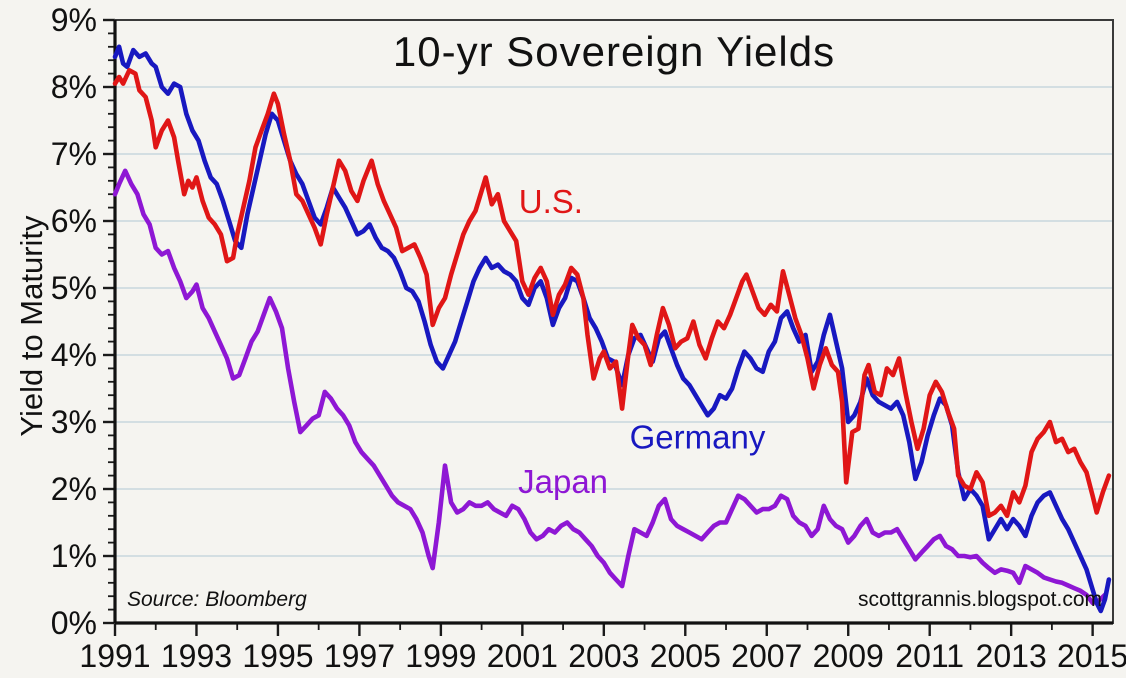 This screenshot has height=678, width=1126. I want to click on x-tick-label: 2015, so click(1091, 656).